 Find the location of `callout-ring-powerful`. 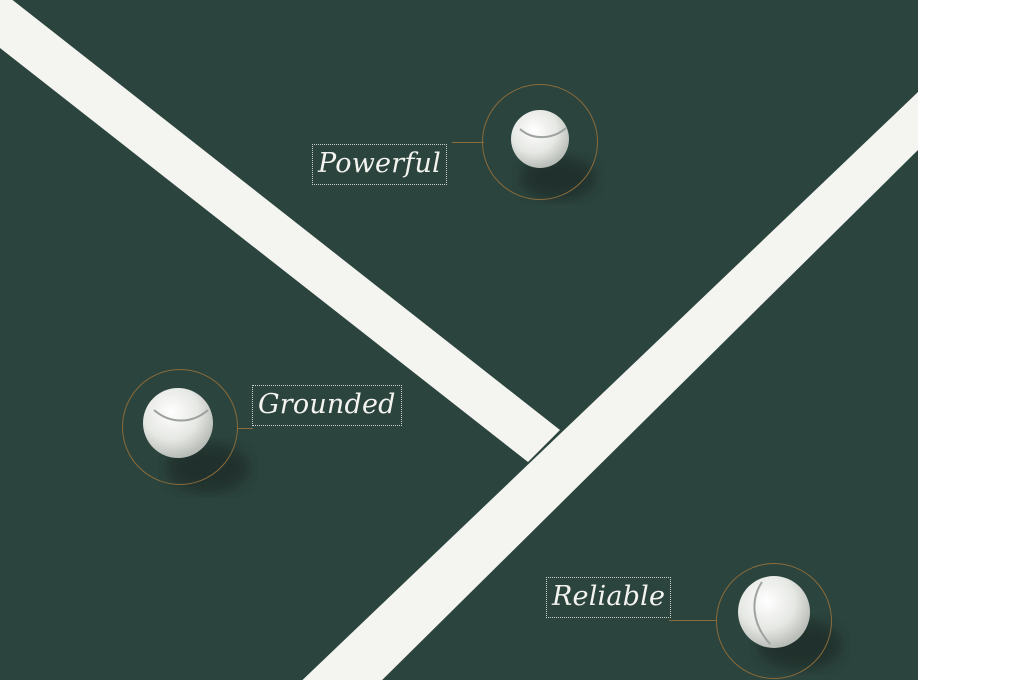

callout-ring-powerful is located at coordinates (540, 142).